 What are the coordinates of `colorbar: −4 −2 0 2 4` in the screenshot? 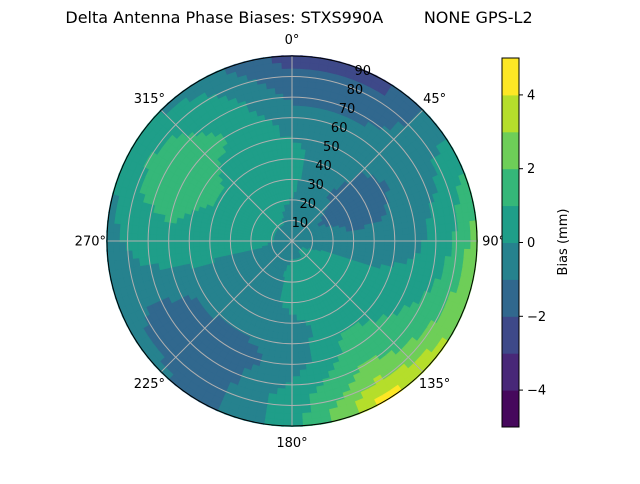 It's located at (524, 243).